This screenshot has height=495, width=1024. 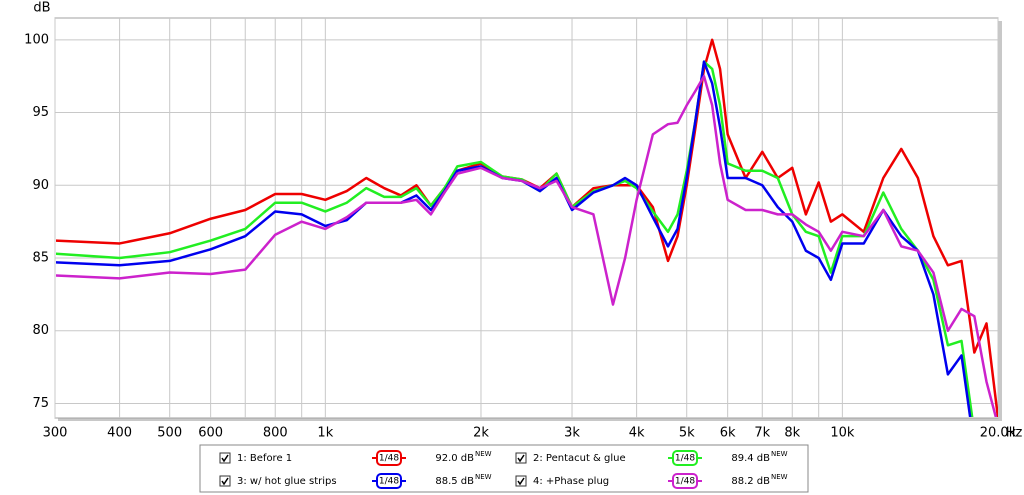 What do you see at coordinates (55, 433) in the screenshot?
I see `x-tick-label: 300` at bounding box center [55, 433].